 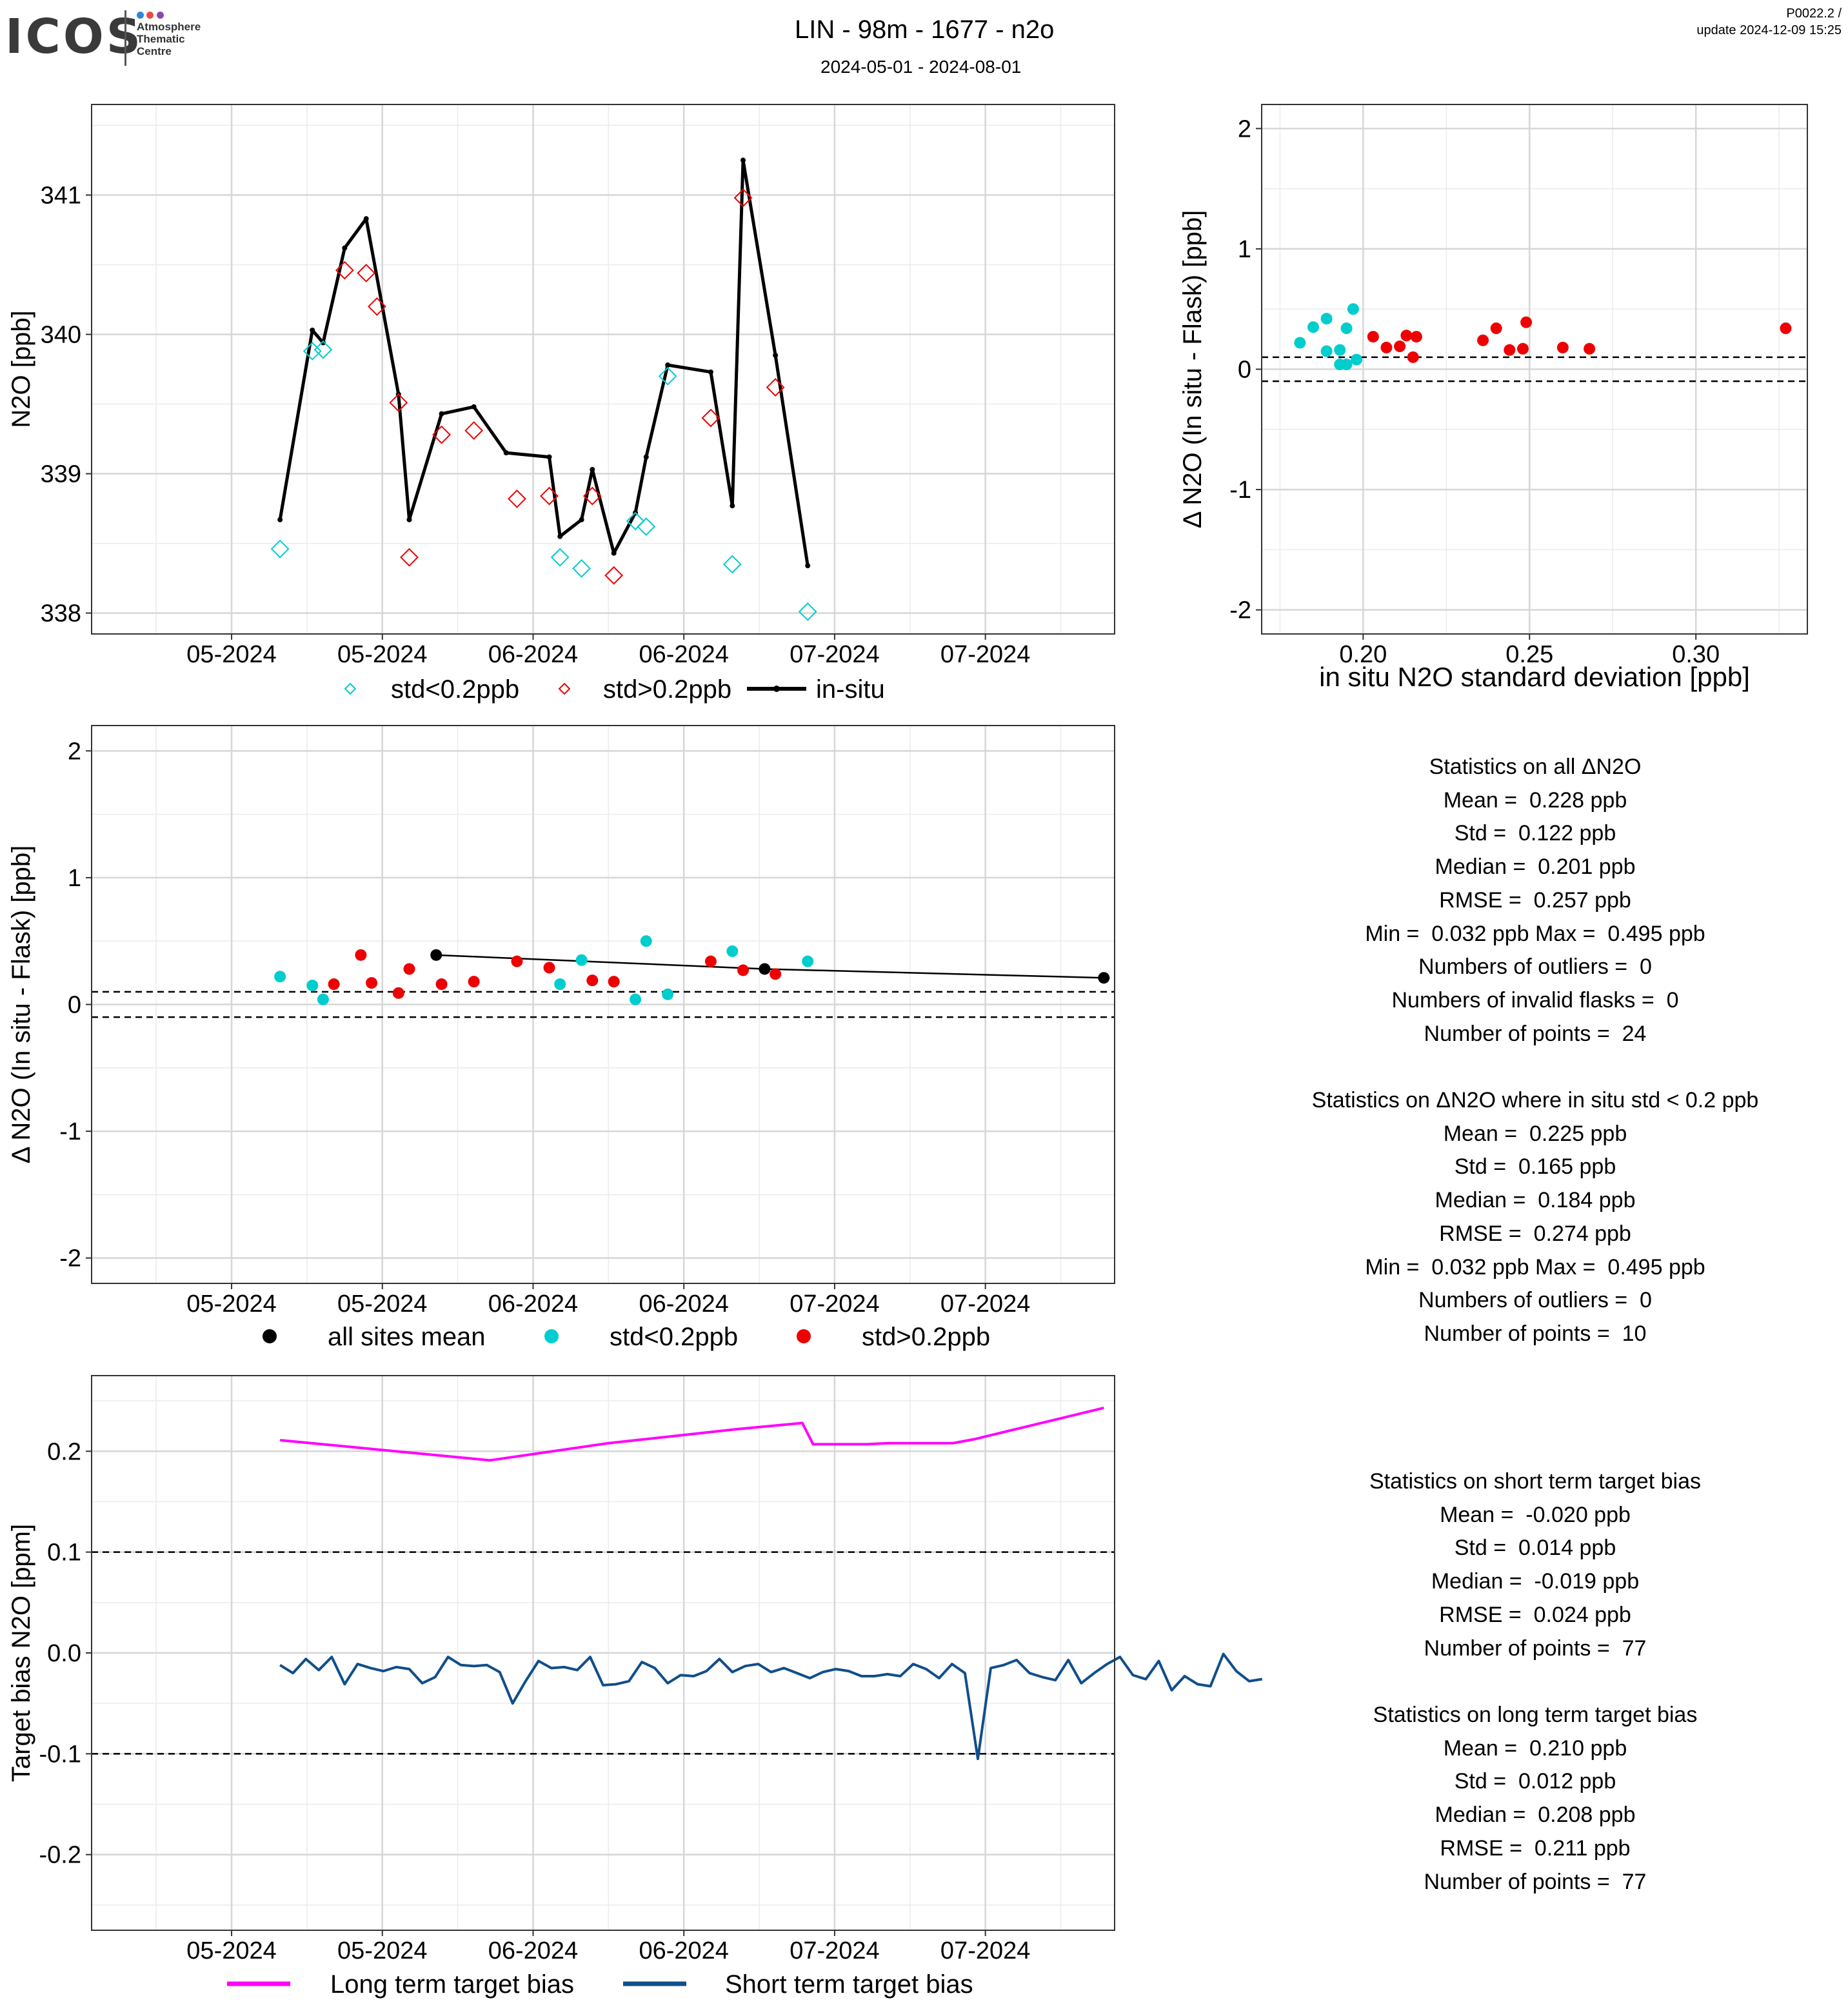 What do you see at coordinates (1535, 1333) in the screenshot?
I see `stats-line: Number of points = 10` at bounding box center [1535, 1333].